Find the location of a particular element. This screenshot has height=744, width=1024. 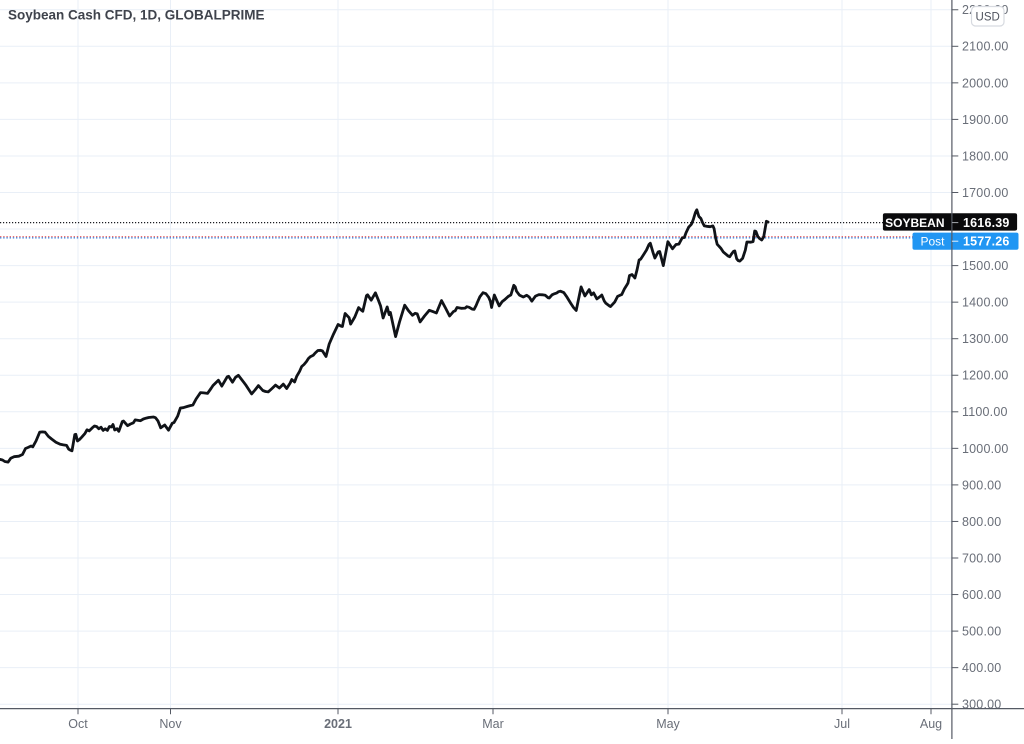

svg-text: 1300.00 is located at coordinates (985, 339).